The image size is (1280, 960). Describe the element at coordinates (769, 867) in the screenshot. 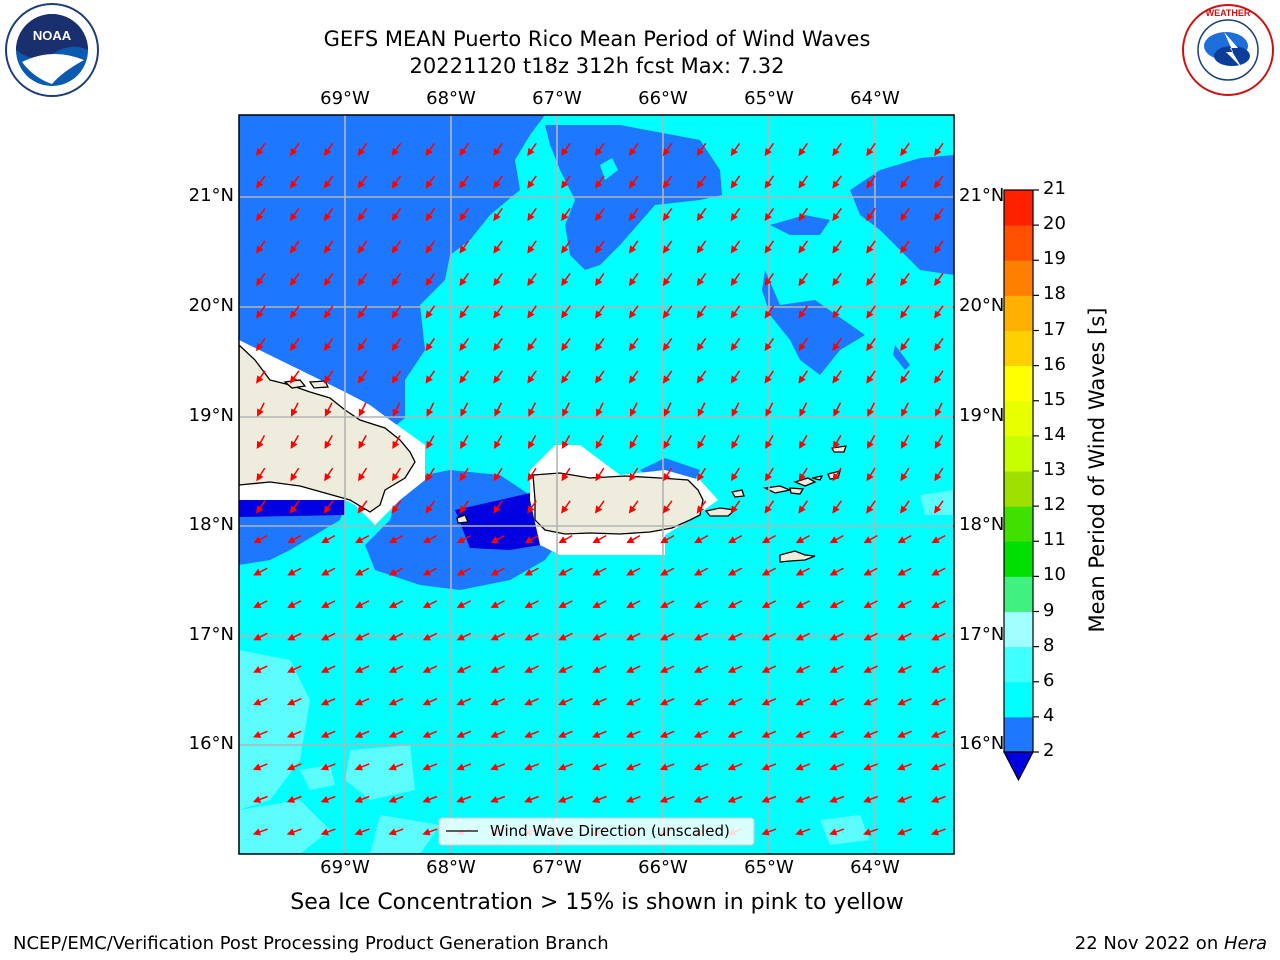

I see `lon-label-bottom: 65°W` at that location.